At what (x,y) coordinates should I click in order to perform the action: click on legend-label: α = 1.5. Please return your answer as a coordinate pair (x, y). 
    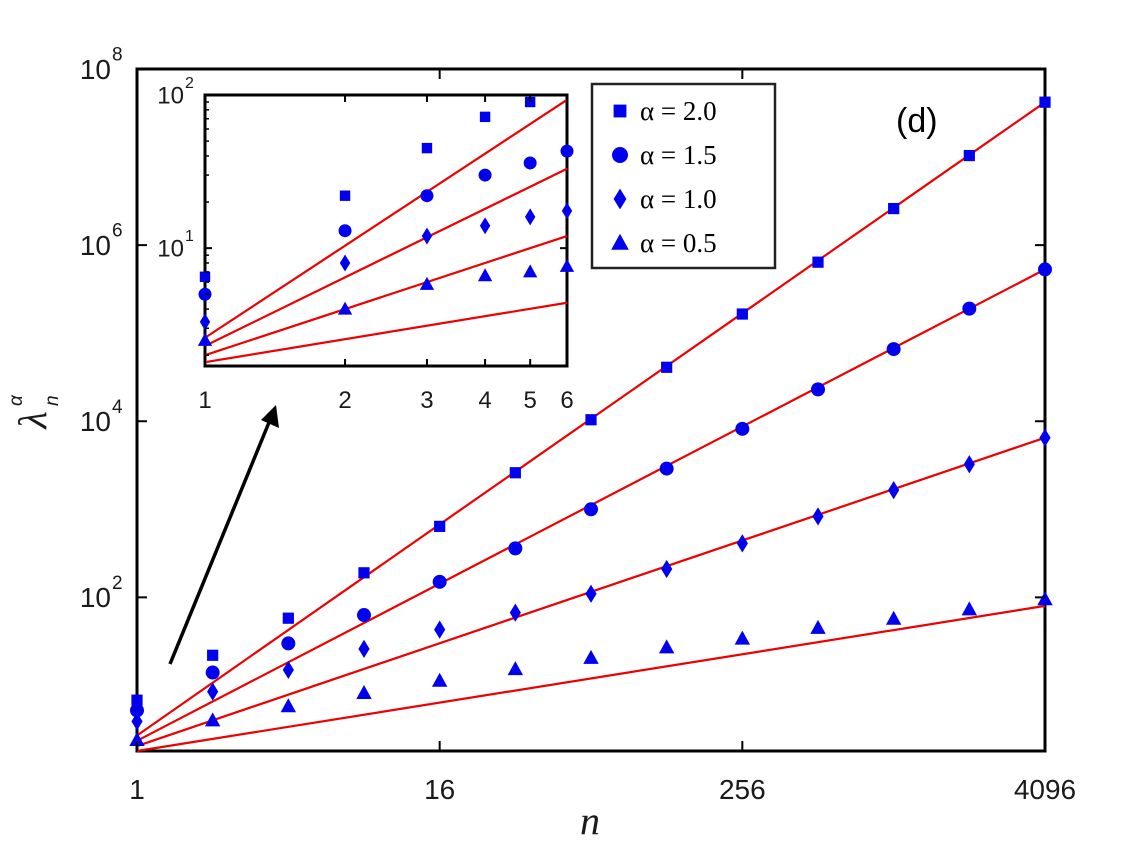
    Looking at the image, I should click on (678, 155).